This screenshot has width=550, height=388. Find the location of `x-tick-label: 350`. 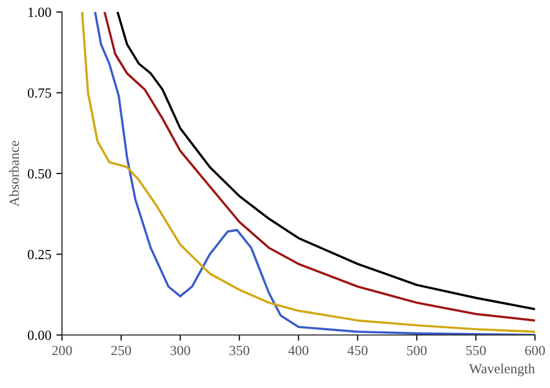

x-tick-label: 350 is located at coordinates (240, 351).